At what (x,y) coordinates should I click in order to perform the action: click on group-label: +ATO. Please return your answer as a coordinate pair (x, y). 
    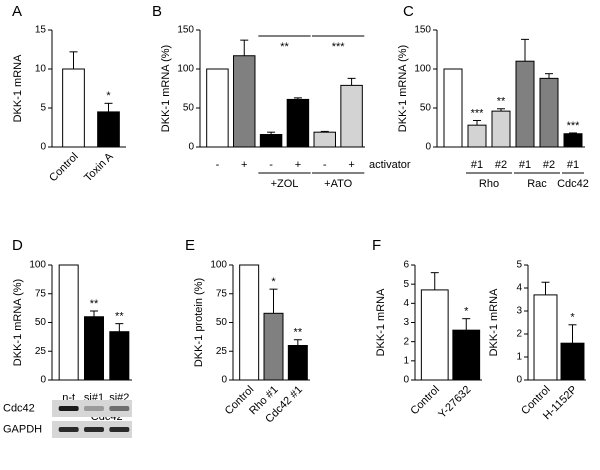
    Looking at the image, I should click on (338, 184).